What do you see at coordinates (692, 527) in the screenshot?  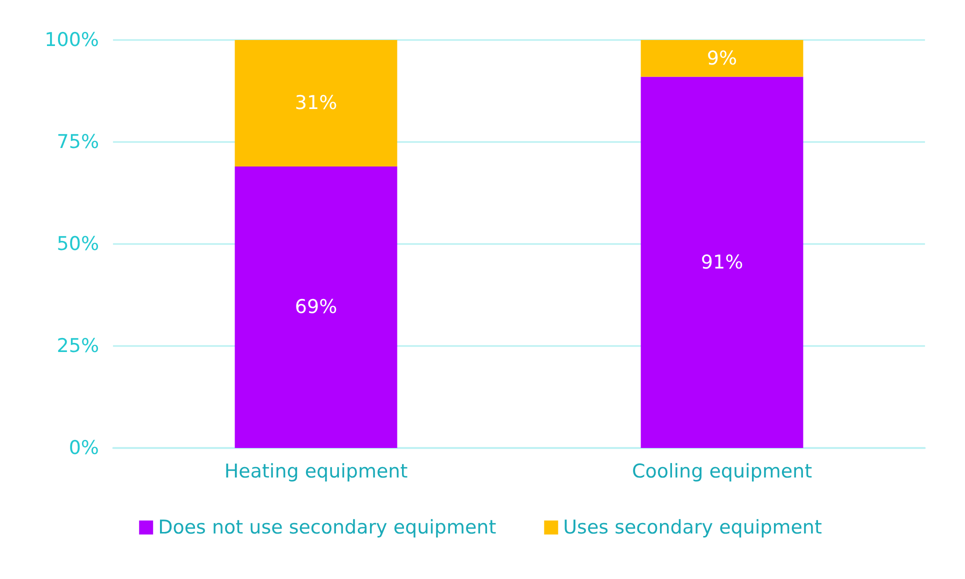 I see `legend-label: Uses secondary equipment` at bounding box center [692, 527].